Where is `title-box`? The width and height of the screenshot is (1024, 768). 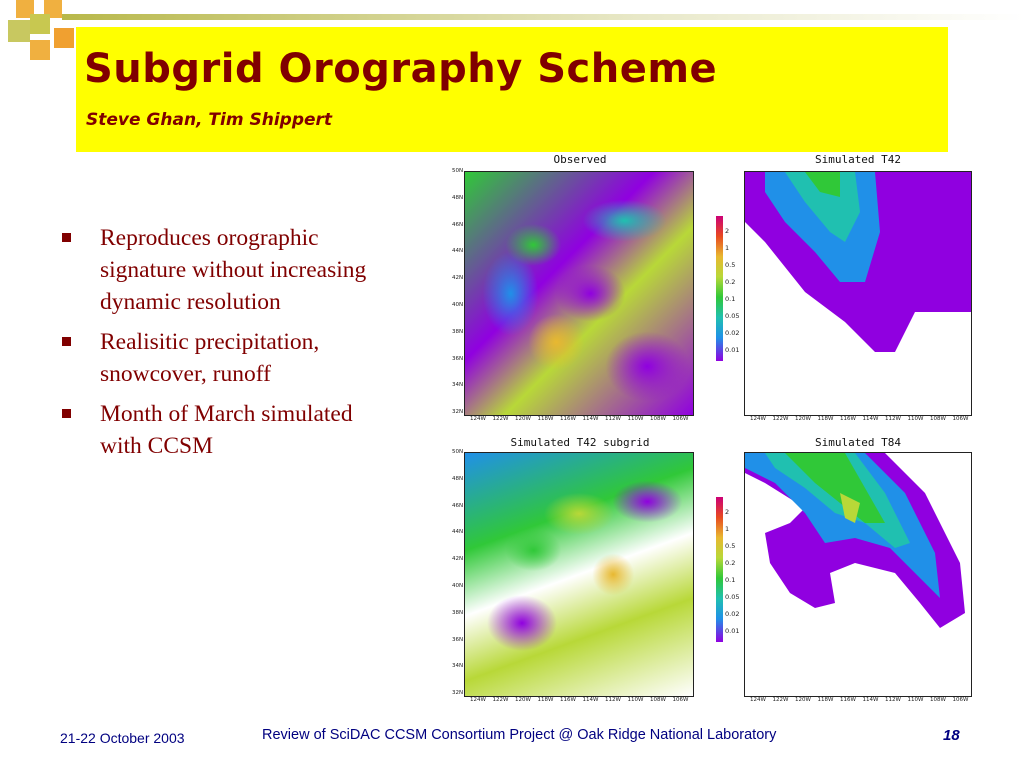
title-box is located at coordinates (512, 89).